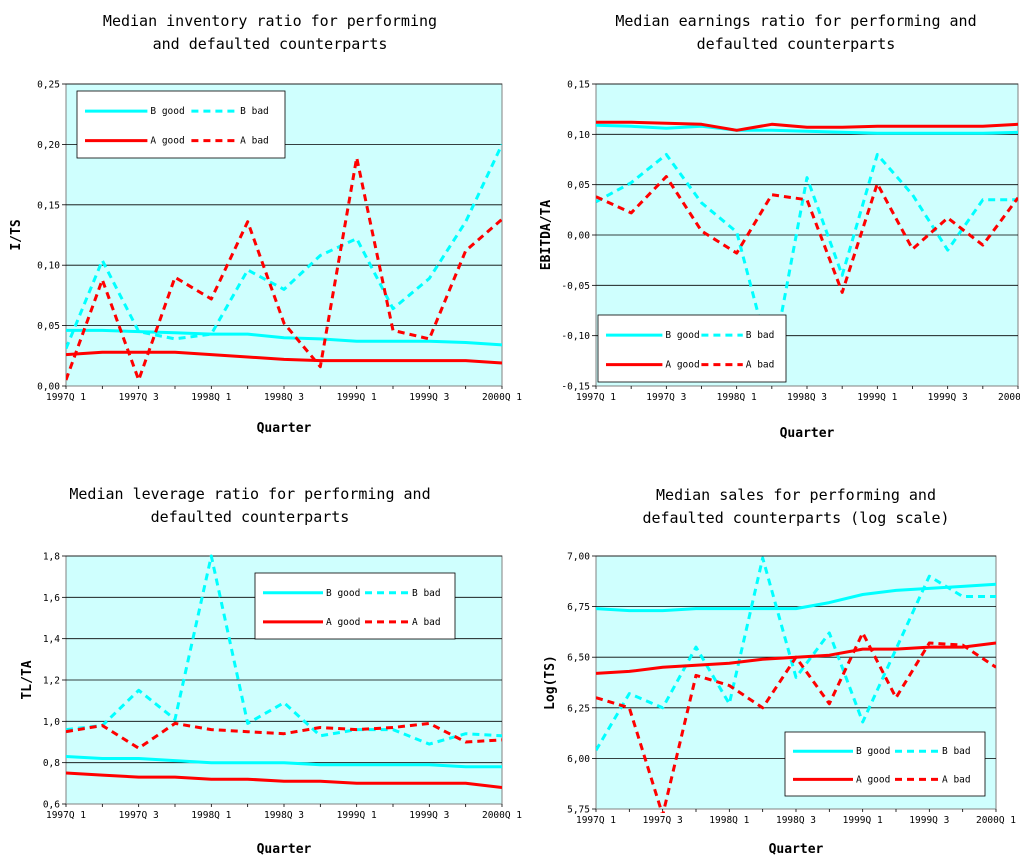  Describe the element at coordinates (578, 607) in the screenshot. I see `y-tick-label: 6,75` at that location.